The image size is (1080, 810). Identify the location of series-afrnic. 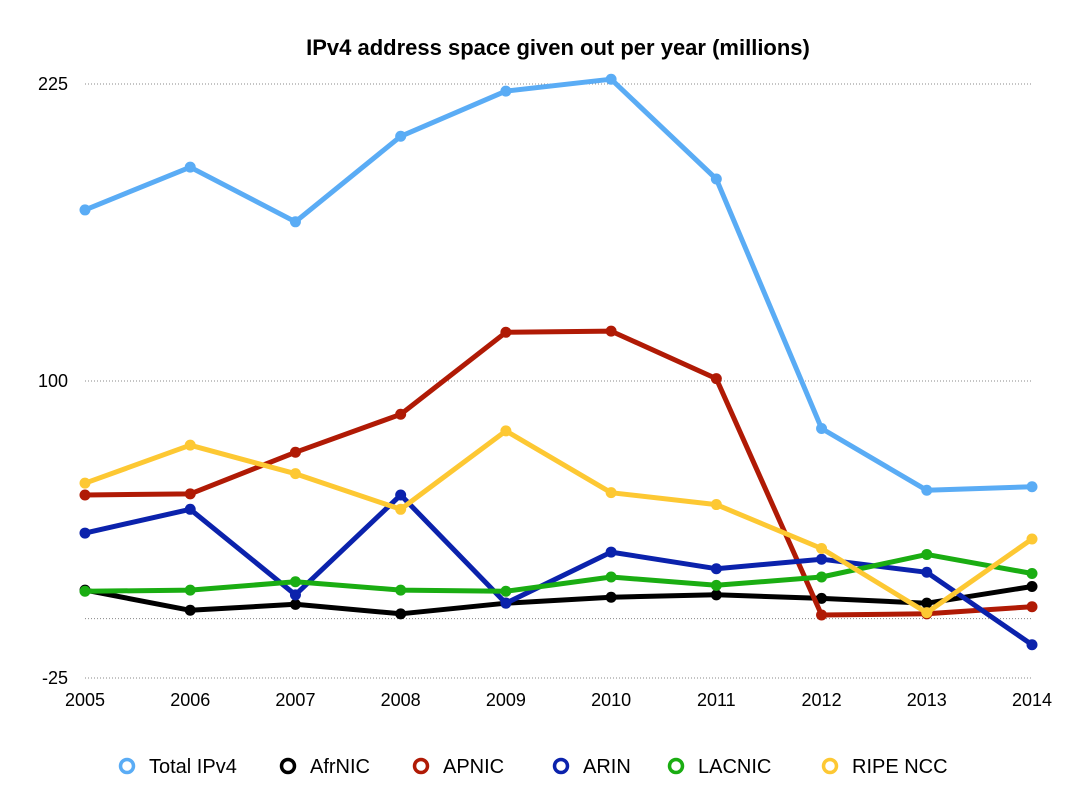
(558, 600).